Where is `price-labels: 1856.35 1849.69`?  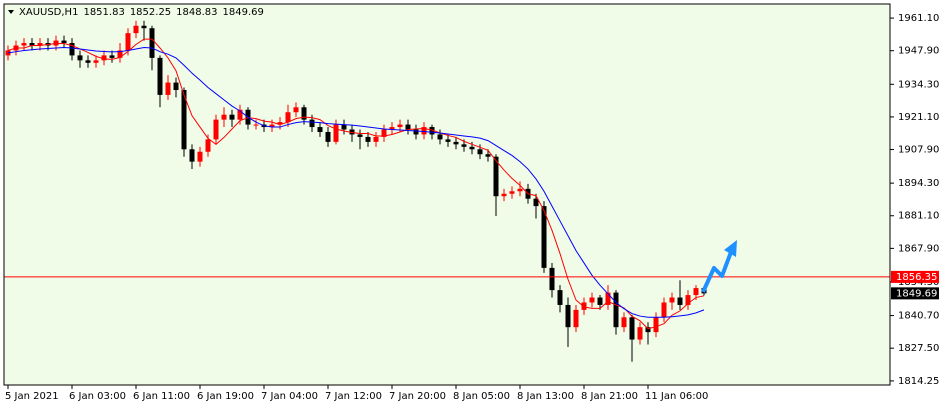
price-labels: 1856.35 1849.69 is located at coordinates (915, 285).